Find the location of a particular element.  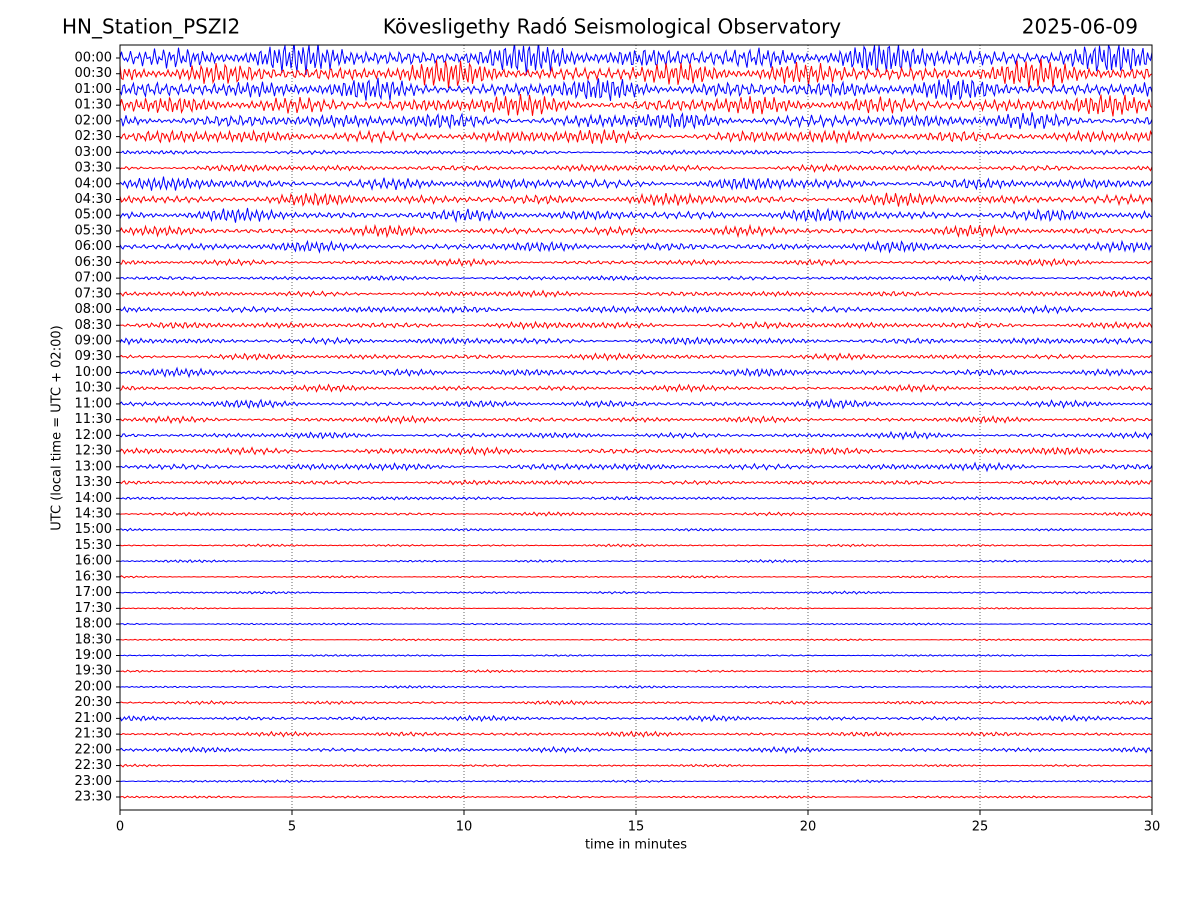

y-tick-label: 20:00 is located at coordinates (93, 686).